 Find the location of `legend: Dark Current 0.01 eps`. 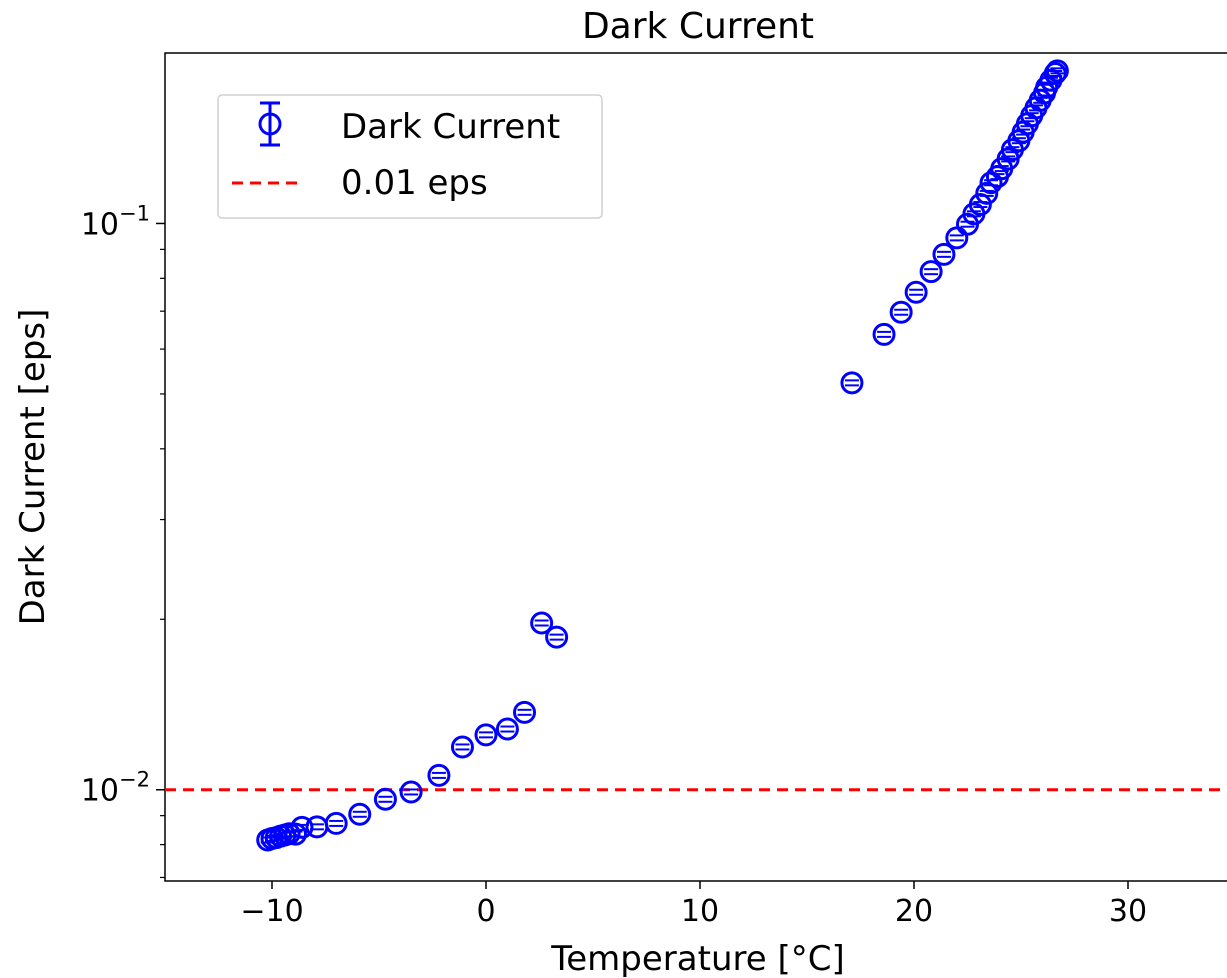

legend: Dark Current 0.01 eps is located at coordinates (410, 156).